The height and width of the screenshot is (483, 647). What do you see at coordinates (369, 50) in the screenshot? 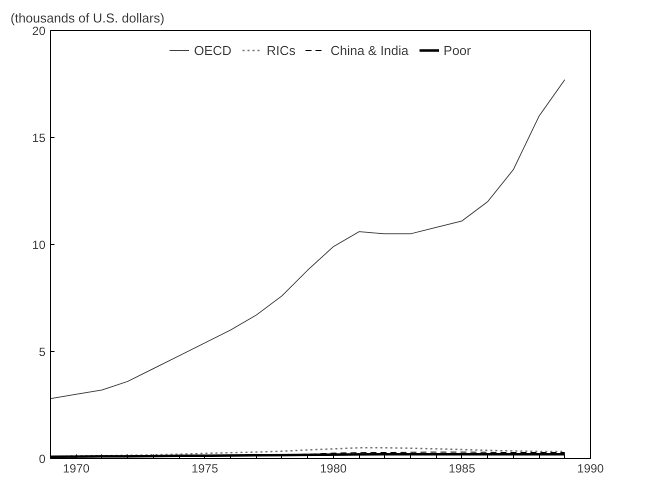
I see `legend-label: China & India` at bounding box center [369, 50].